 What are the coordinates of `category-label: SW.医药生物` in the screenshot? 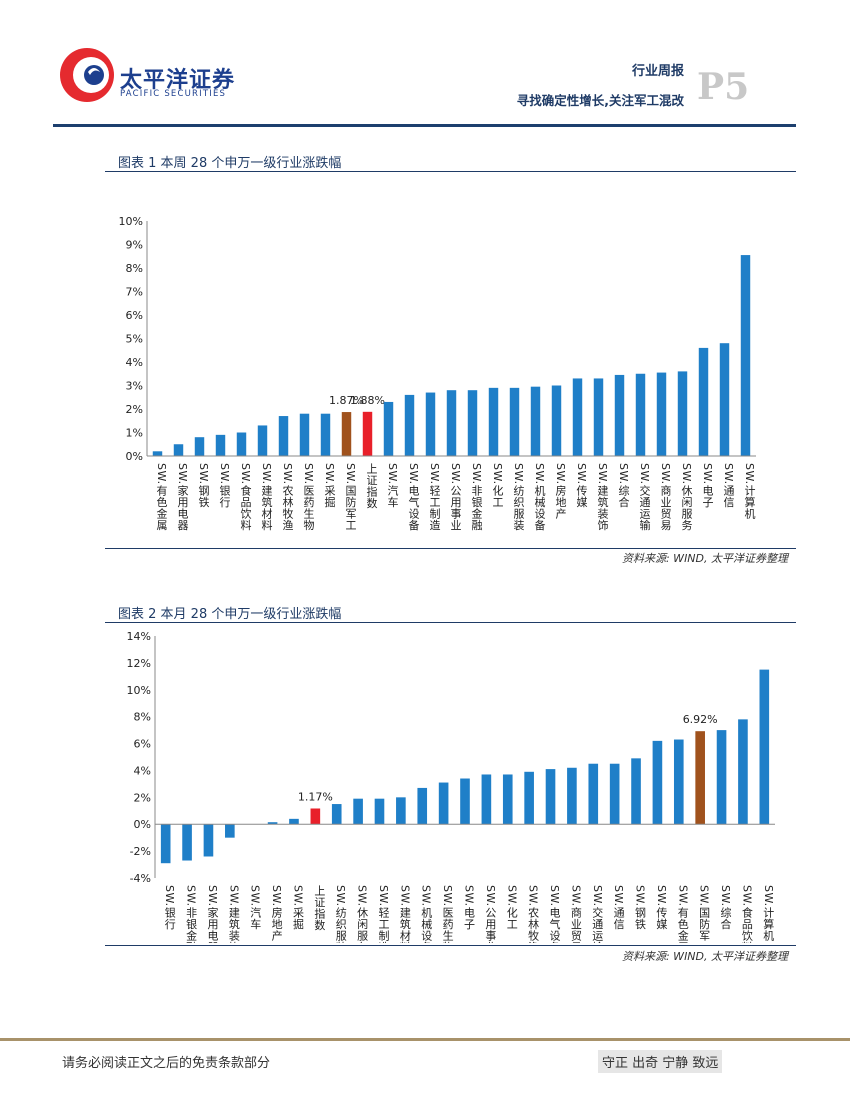 It's located at (308, 497).